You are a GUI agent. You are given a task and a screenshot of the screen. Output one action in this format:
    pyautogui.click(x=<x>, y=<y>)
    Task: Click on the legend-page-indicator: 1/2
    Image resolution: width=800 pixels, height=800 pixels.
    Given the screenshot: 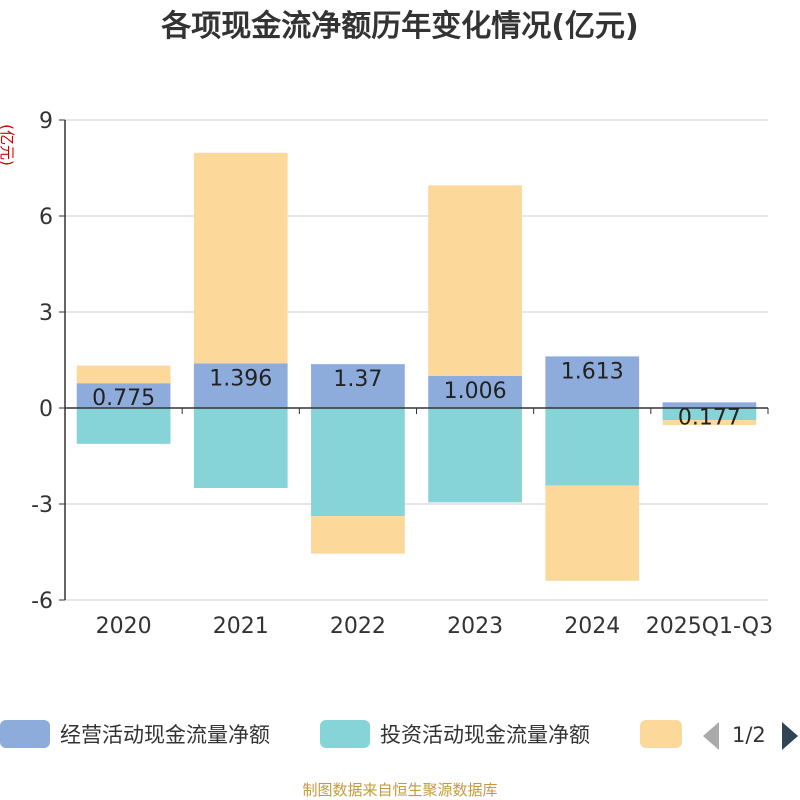 What is the action you would take?
    pyautogui.click(x=749, y=735)
    